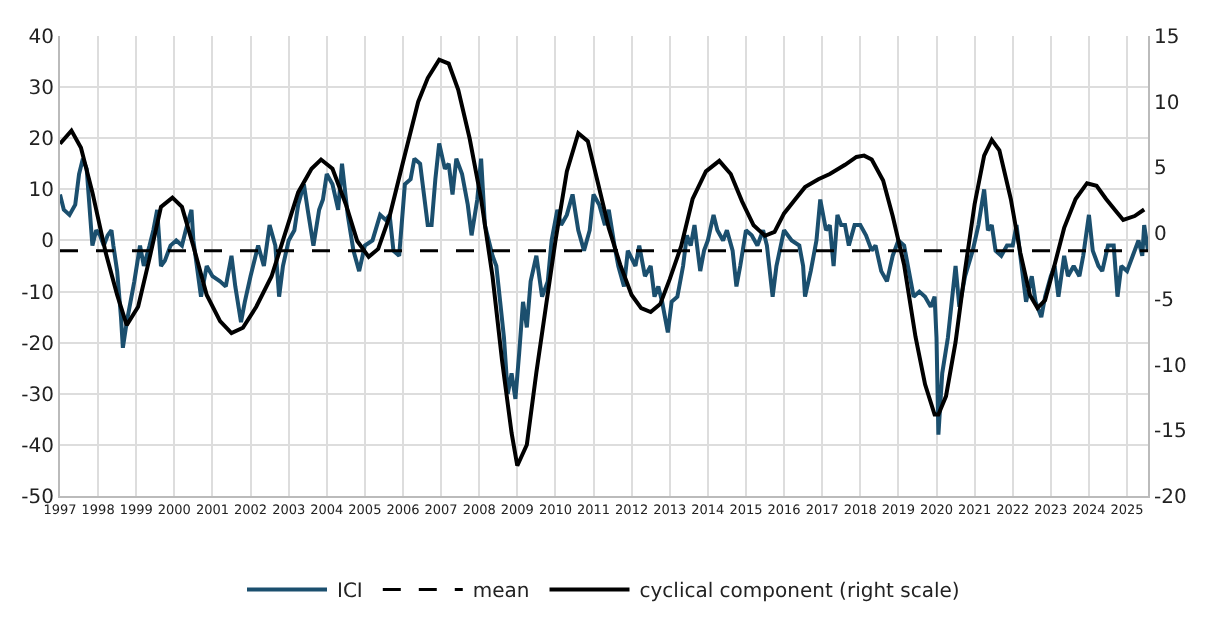 This screenshot has width=1216, height=642. I want to click on y2-tick-label: 5, so click(1160, 169).